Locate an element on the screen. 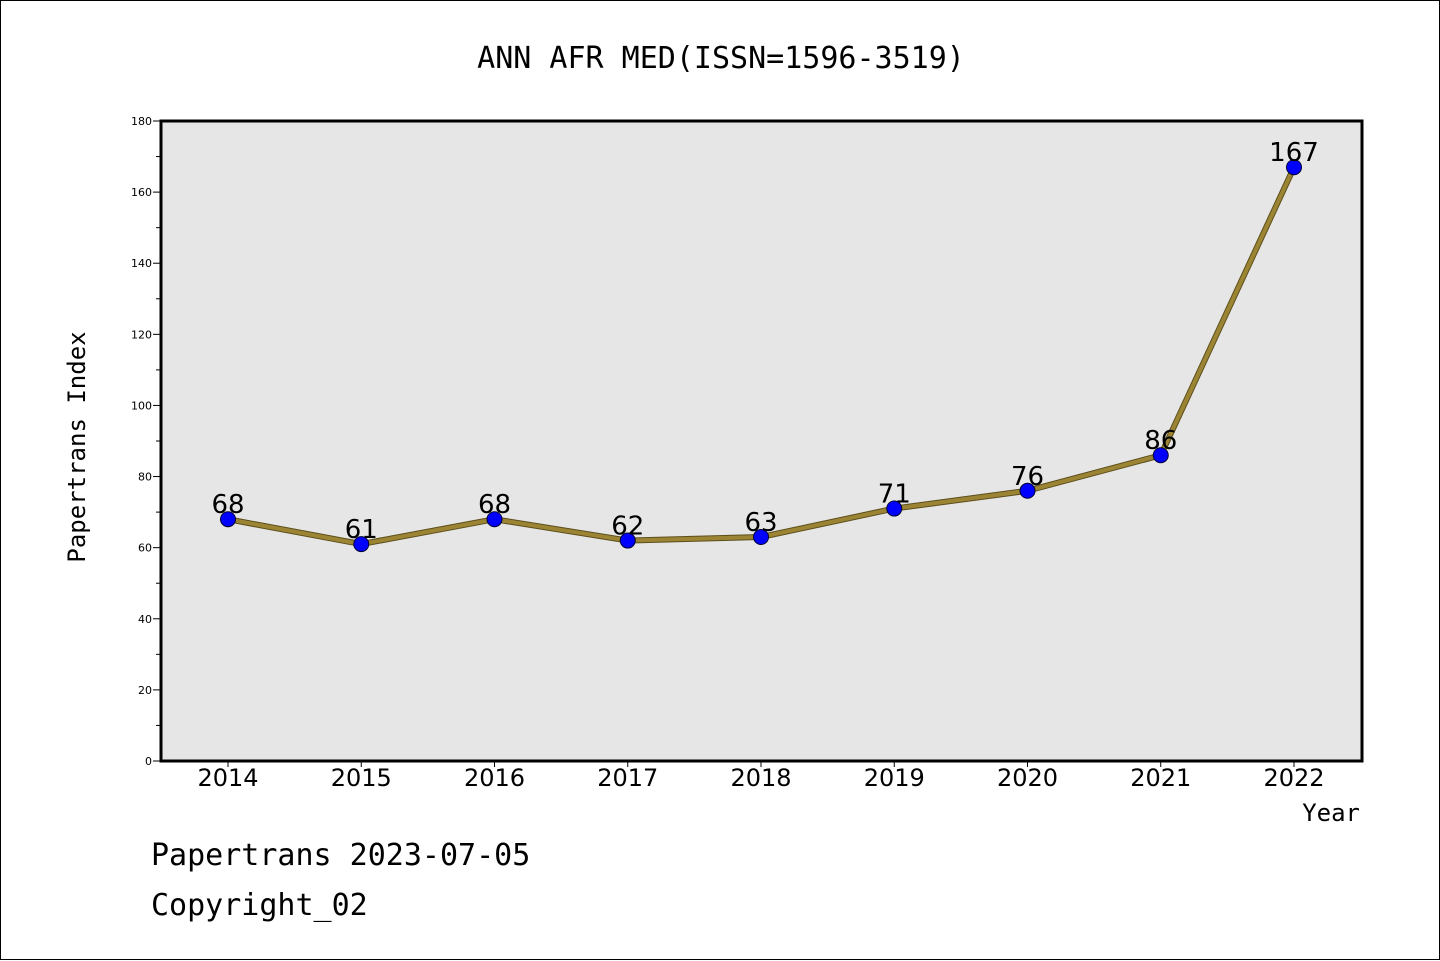 The height and width of the screenshot is (961, 1440). y-tick-label: 80 is located at coordinates (145, 477).